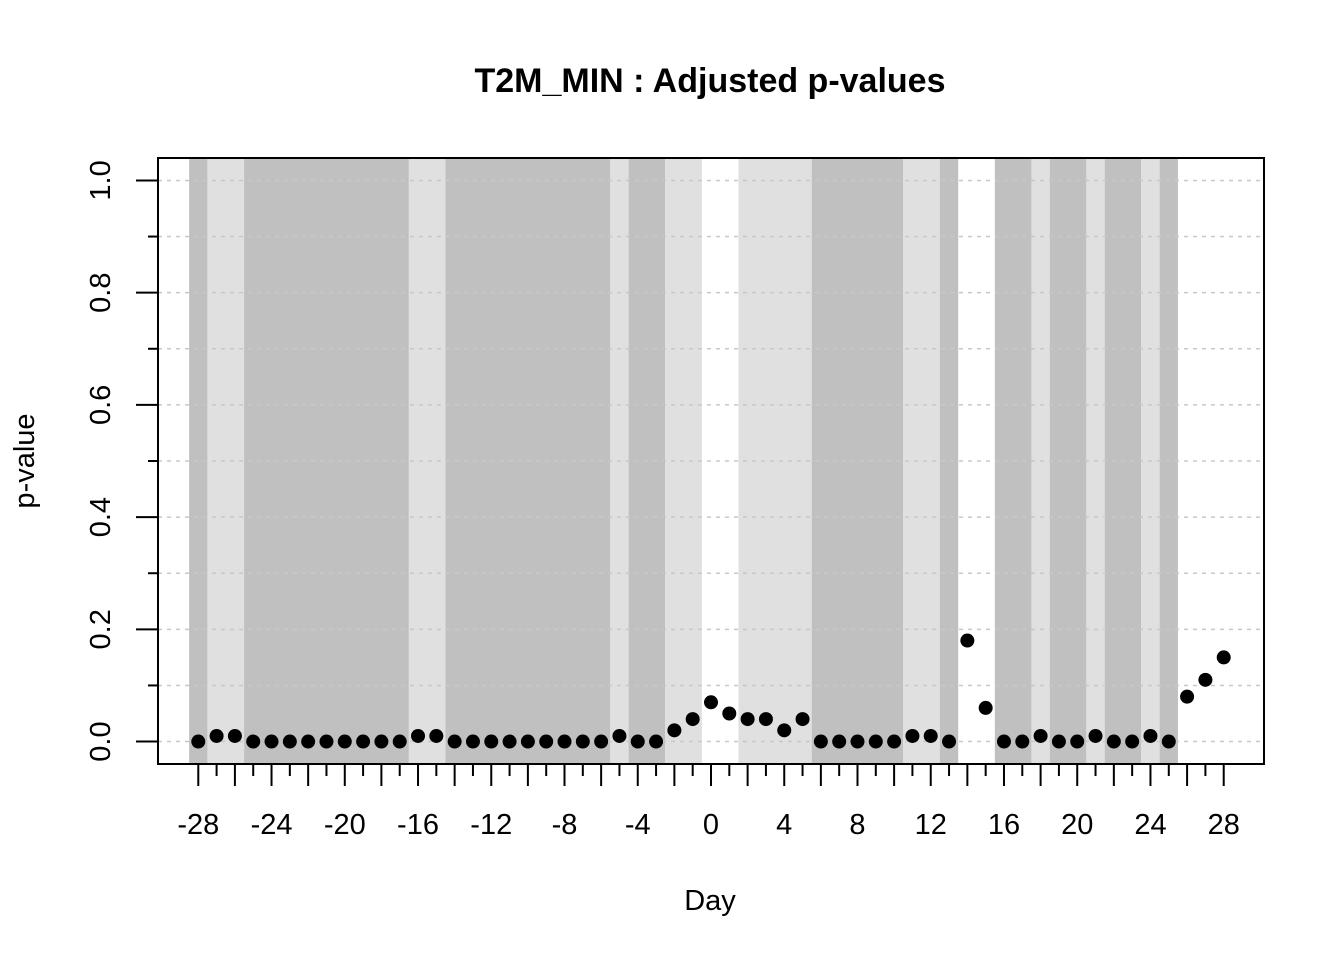  What do you see at coordinates (101, 741) in the screenshot?
I see `y-tick-label: 0.0` at bounding box center [101, 741].